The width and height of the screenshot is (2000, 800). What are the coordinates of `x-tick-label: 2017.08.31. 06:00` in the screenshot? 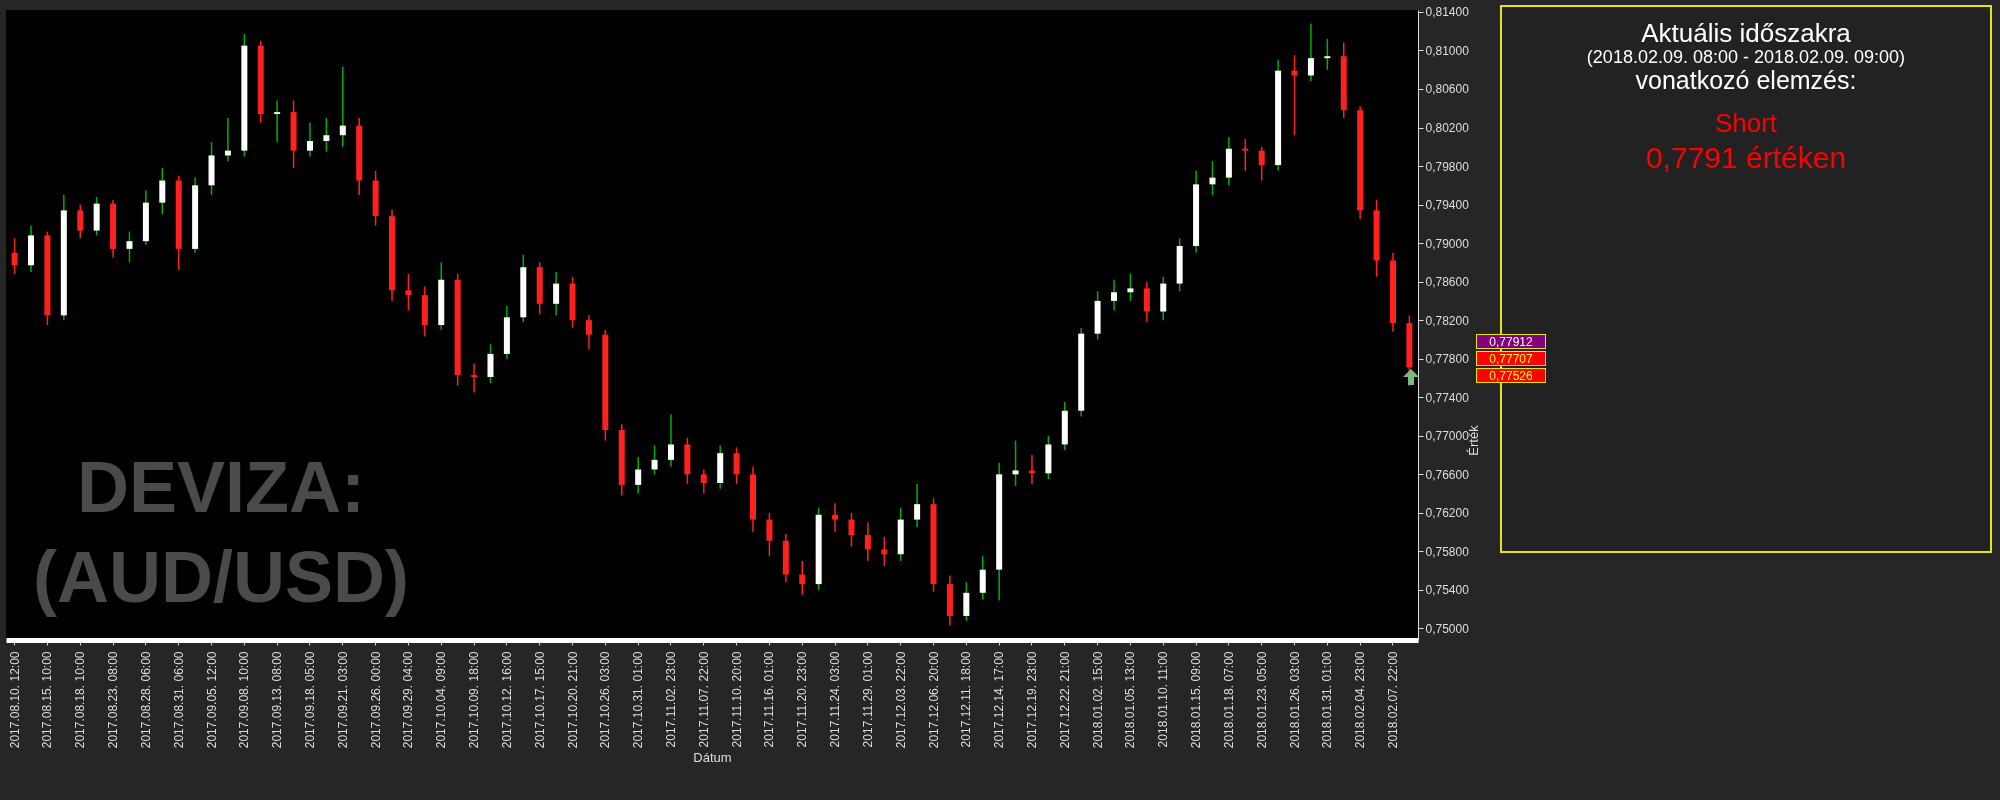 It's located at (178, 700).